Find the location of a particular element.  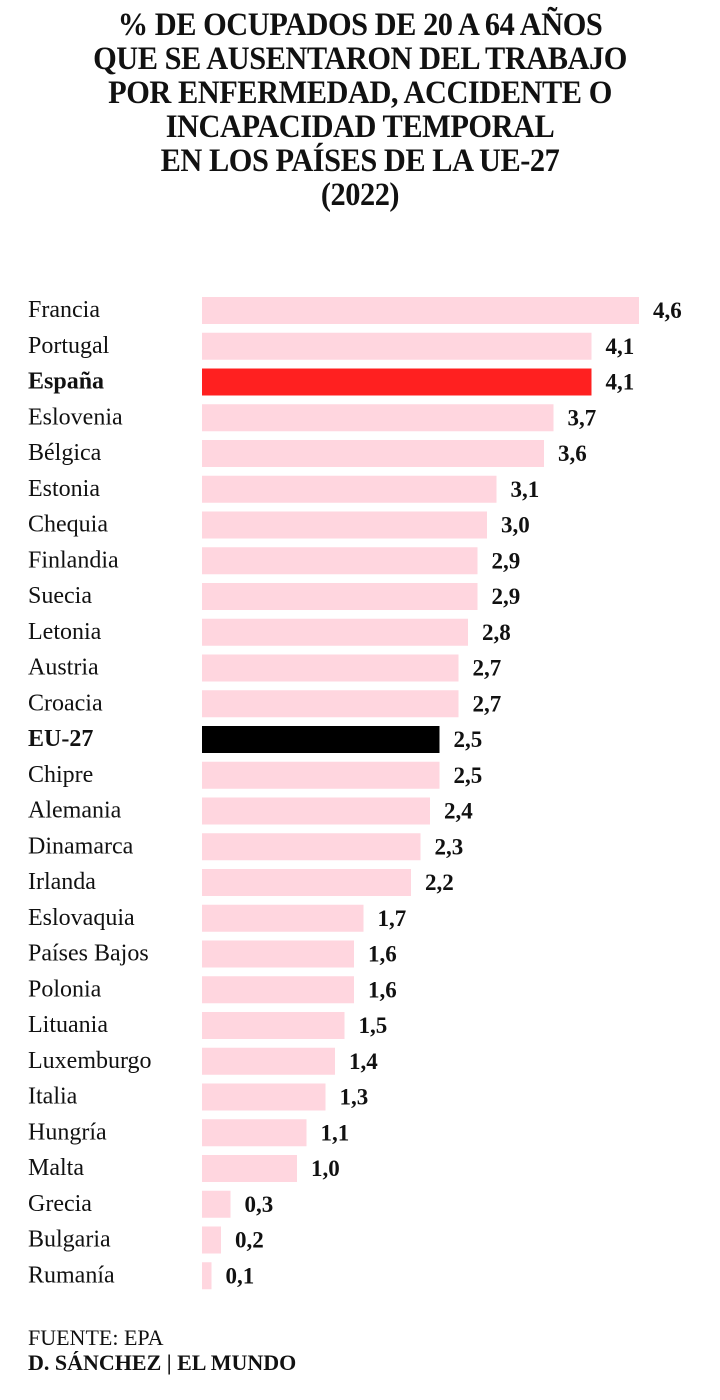

title-line: (2022) is located at coordinates (360, 195).